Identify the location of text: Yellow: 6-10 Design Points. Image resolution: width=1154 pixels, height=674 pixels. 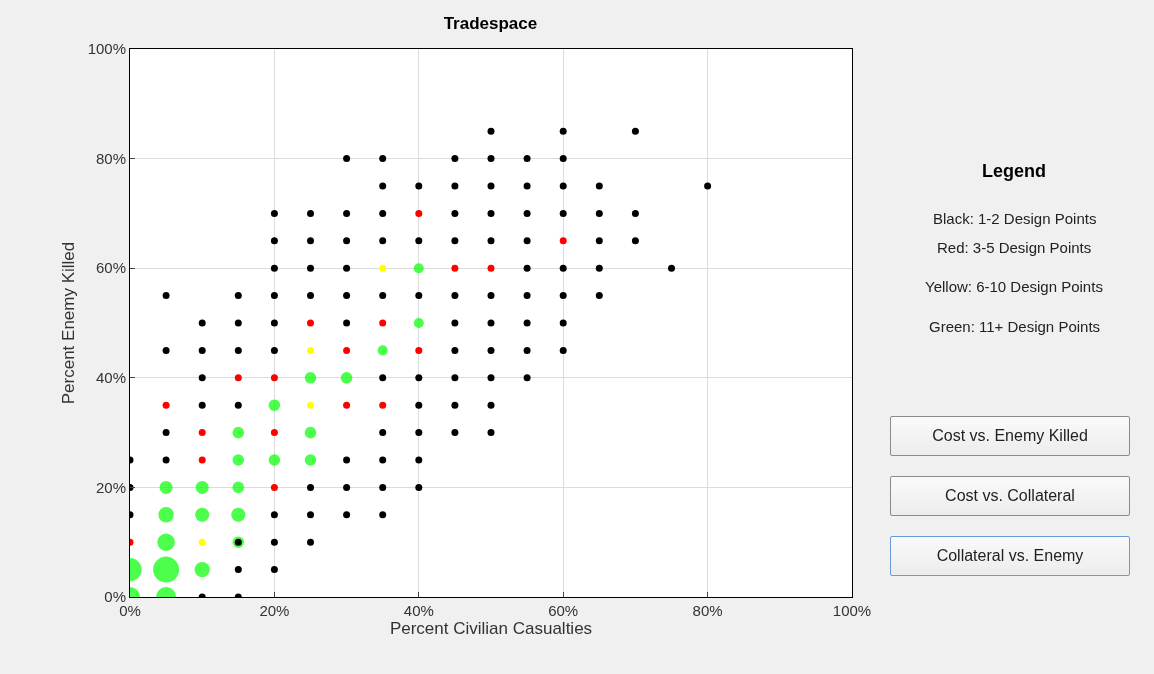
(1014, 286).